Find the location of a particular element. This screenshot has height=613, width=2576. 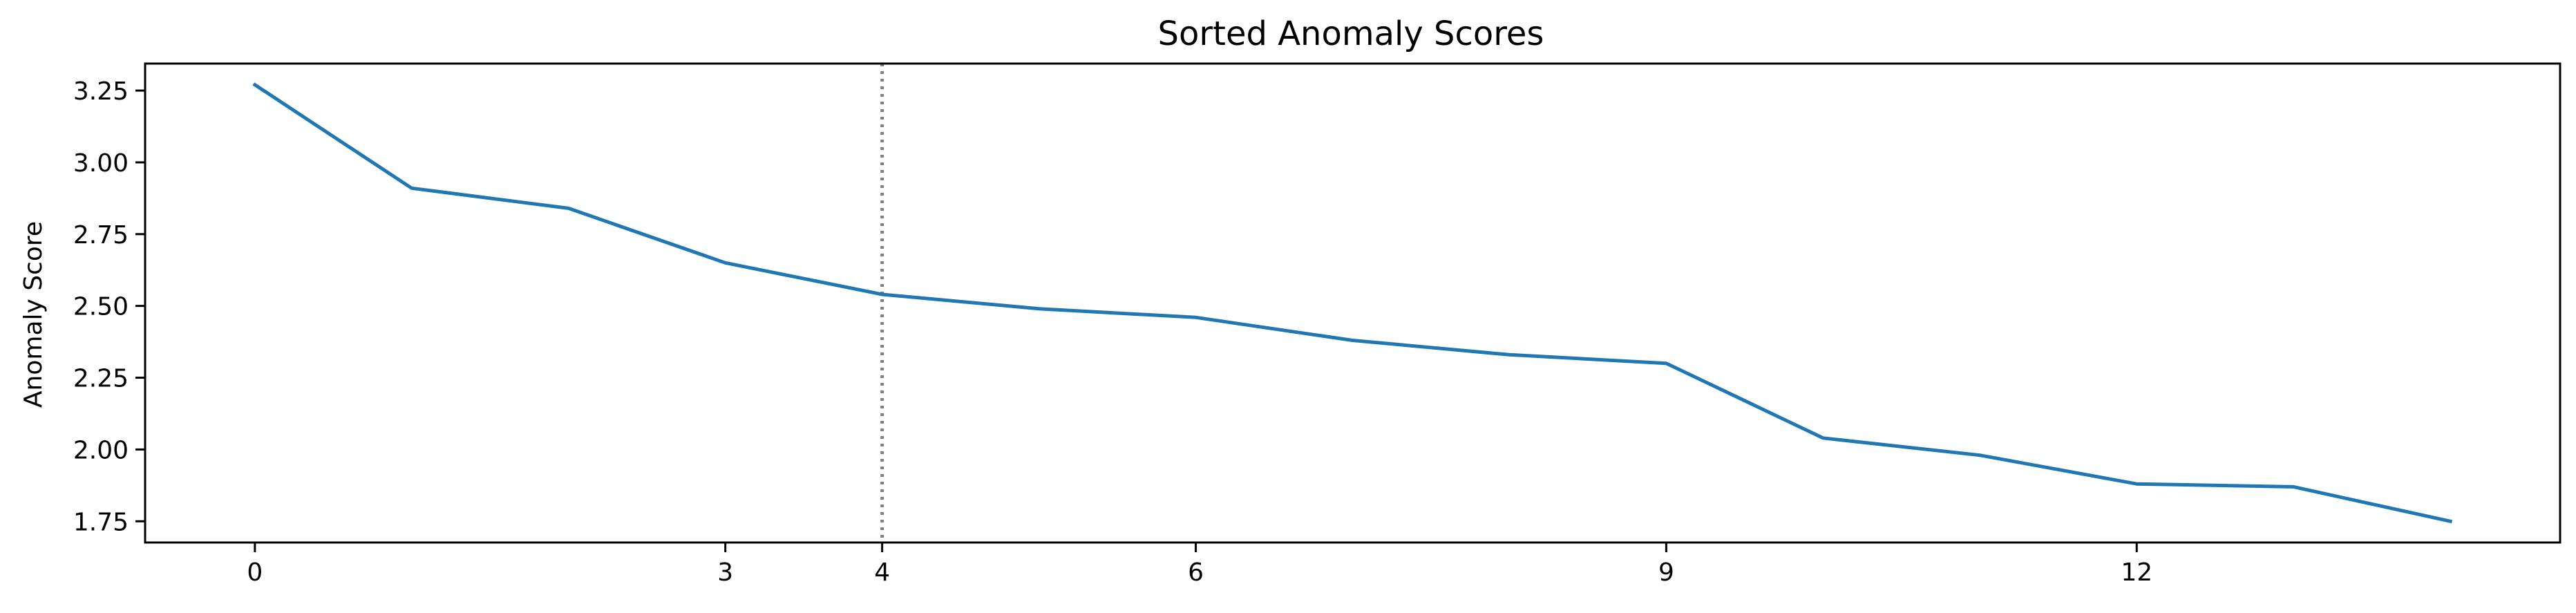

y-tick-label: 2.00 is located at coordinates (101, 450).